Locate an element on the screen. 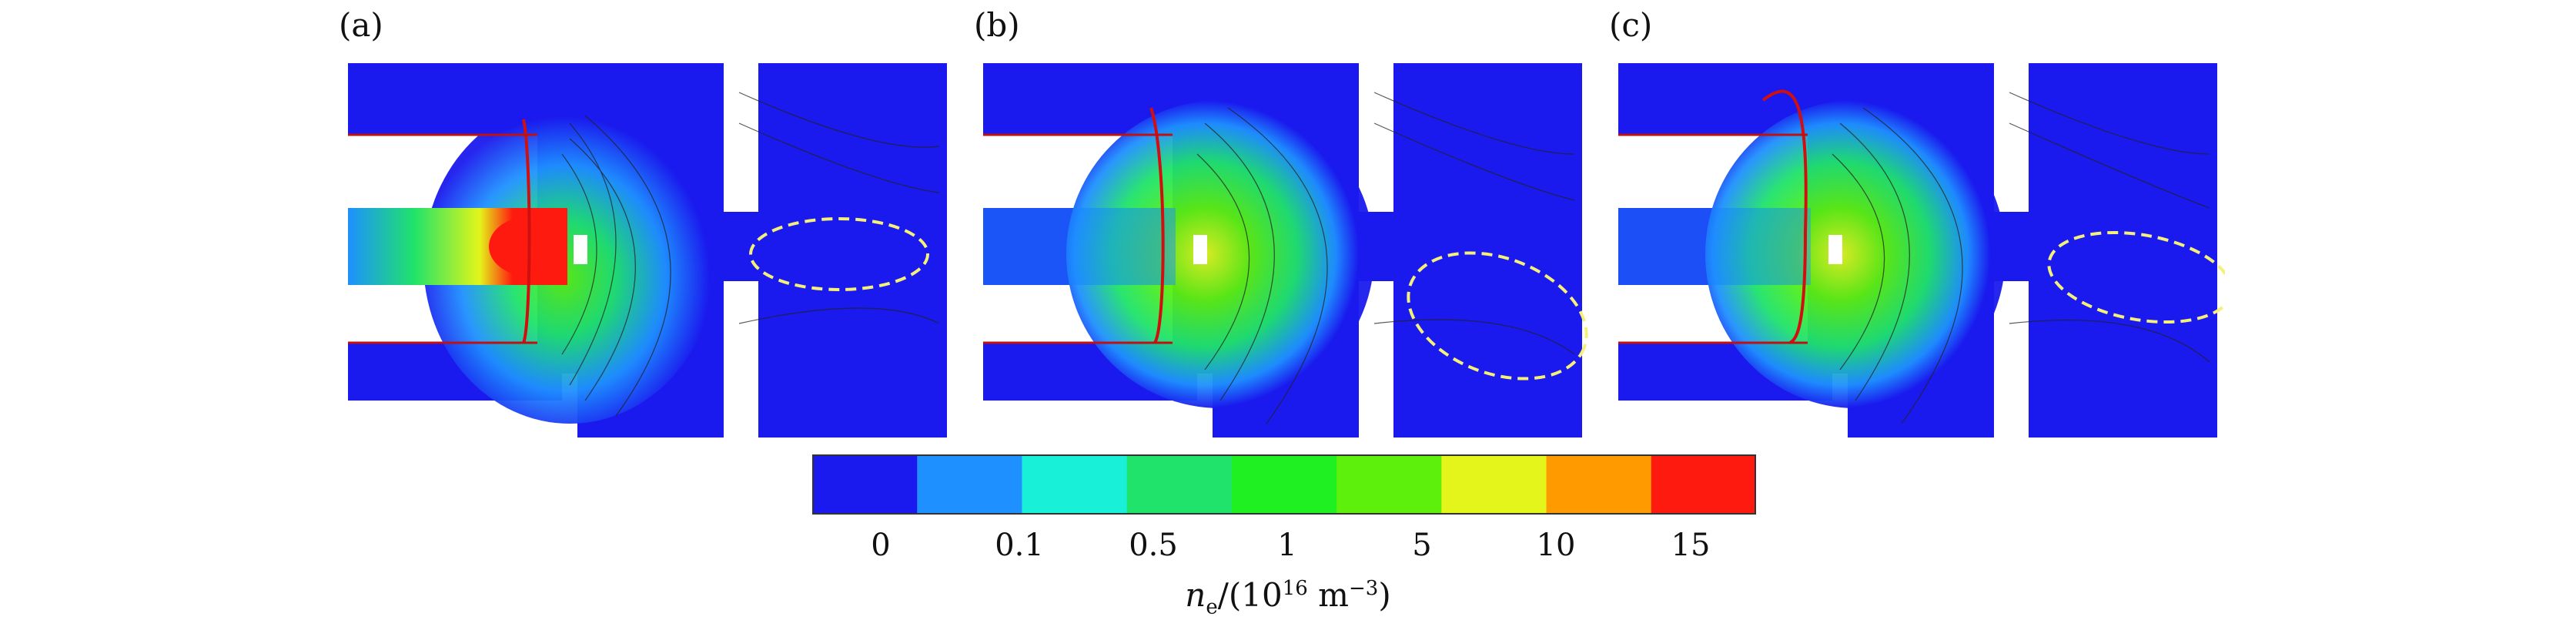 The height and width of the screenshot is (637, 2576). colorbar-label-sub: e is located at coordinates (1212, 607).